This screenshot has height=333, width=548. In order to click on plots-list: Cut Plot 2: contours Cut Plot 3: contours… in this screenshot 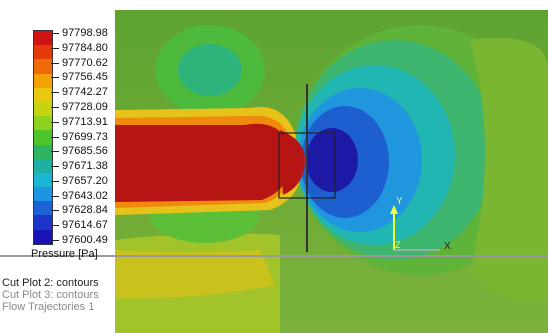, I will do `click(50, 295)`.